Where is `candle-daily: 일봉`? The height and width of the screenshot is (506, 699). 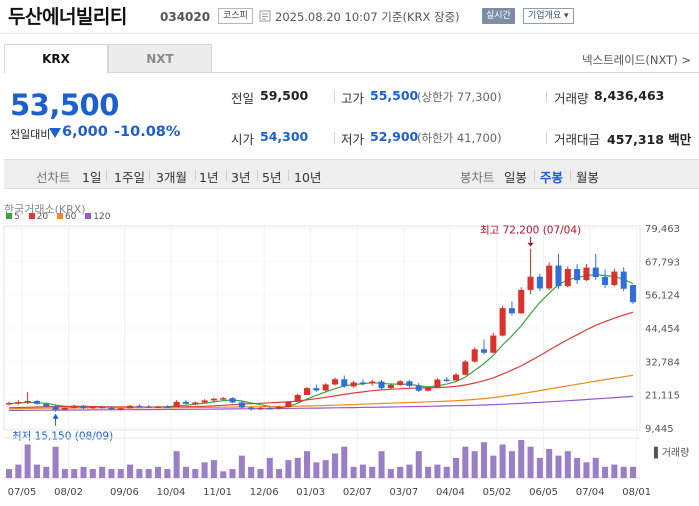 candle-daily: 일봉 is located at coordinates (516, 177).